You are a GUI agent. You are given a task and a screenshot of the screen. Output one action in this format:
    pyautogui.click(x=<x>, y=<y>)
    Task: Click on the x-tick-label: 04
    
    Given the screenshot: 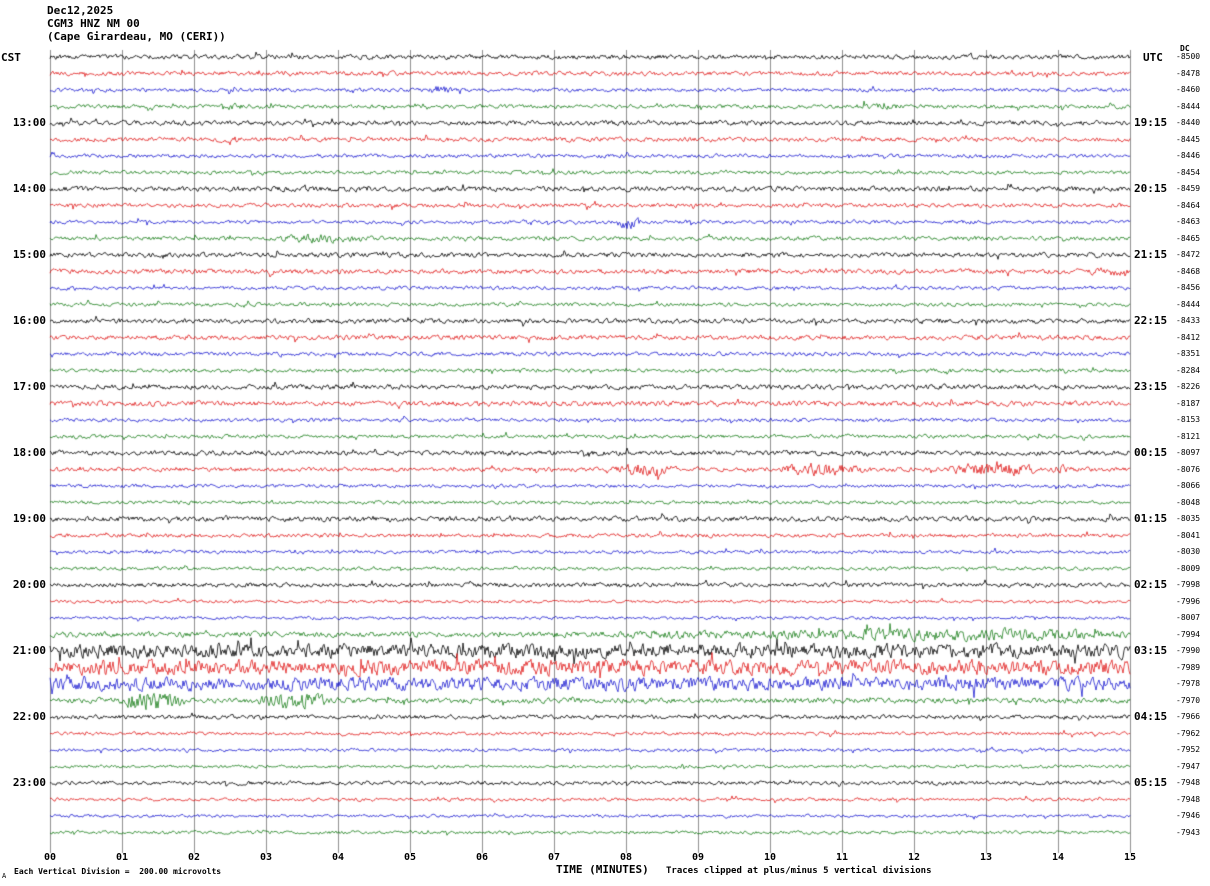 What is the action you would take?
    pyautogui.click(x=338, y=857)
    